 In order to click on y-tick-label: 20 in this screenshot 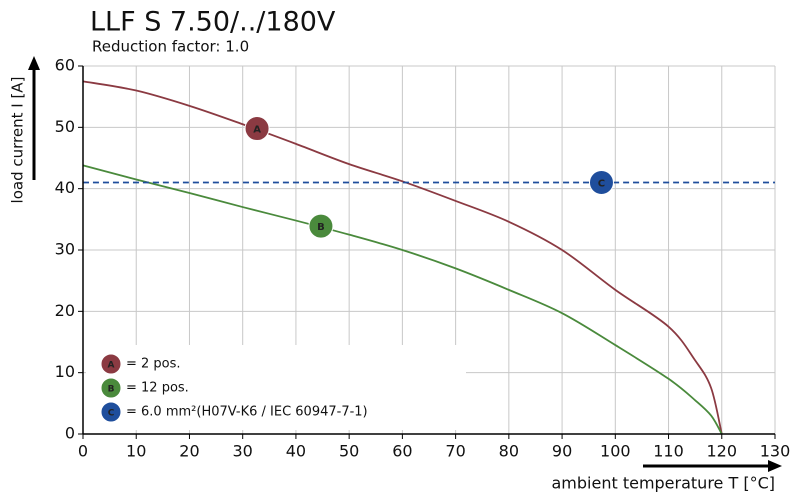, I will do `click(65, 310)`.